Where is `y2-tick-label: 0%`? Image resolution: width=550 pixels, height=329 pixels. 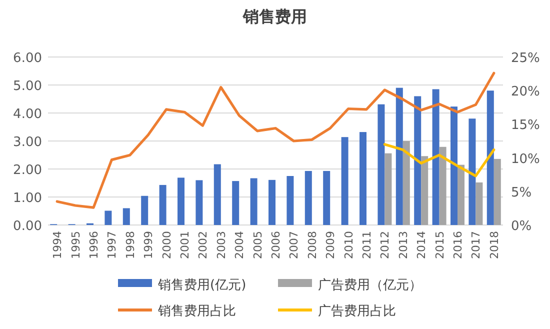 y2-tick-label: 0% is located at coordinates (521, 226).